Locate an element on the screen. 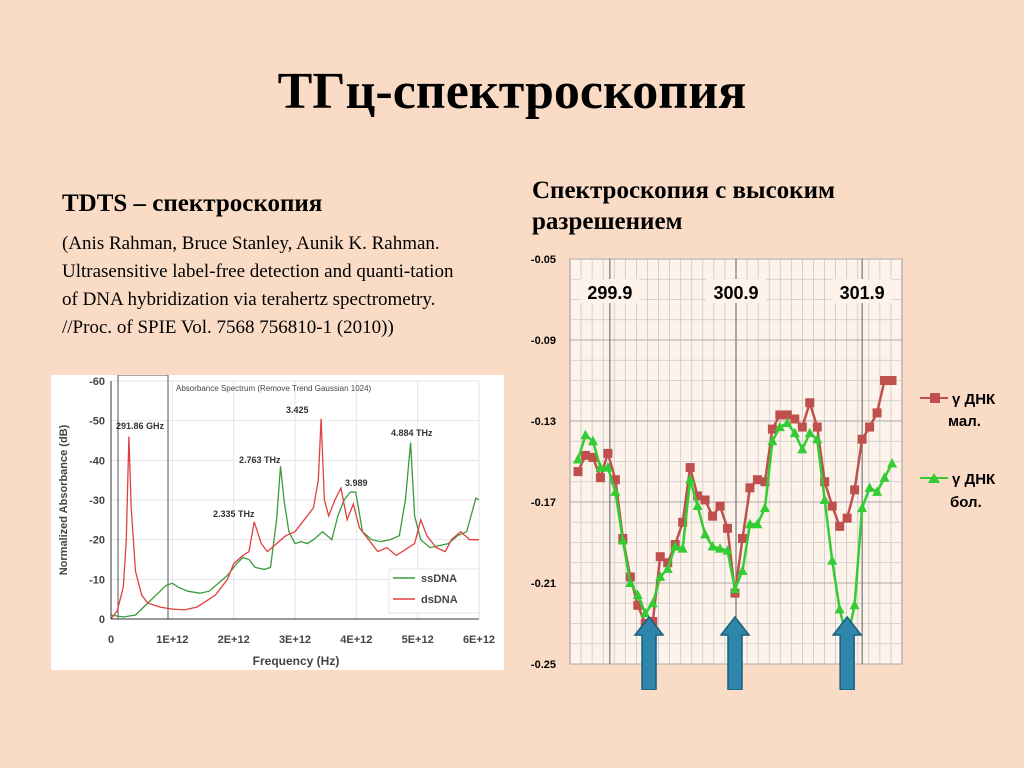  legend-marker-small is located at coordinates (935, 398).